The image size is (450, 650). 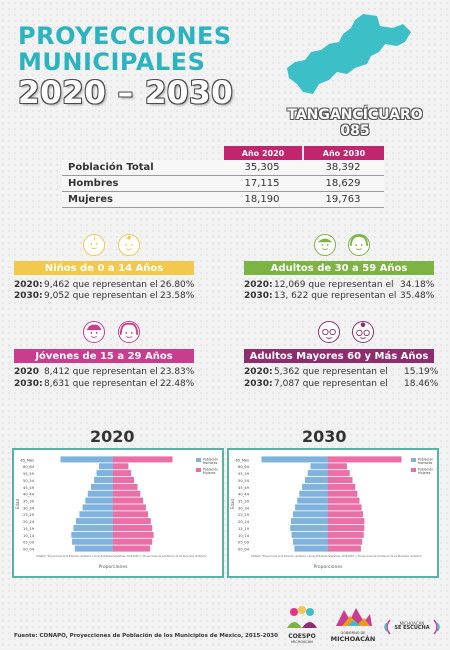 What do you see at coordinates (177, 296) in the screenshot?
I see `stat-pct: 23.58%` at bounding box center [177, 296].